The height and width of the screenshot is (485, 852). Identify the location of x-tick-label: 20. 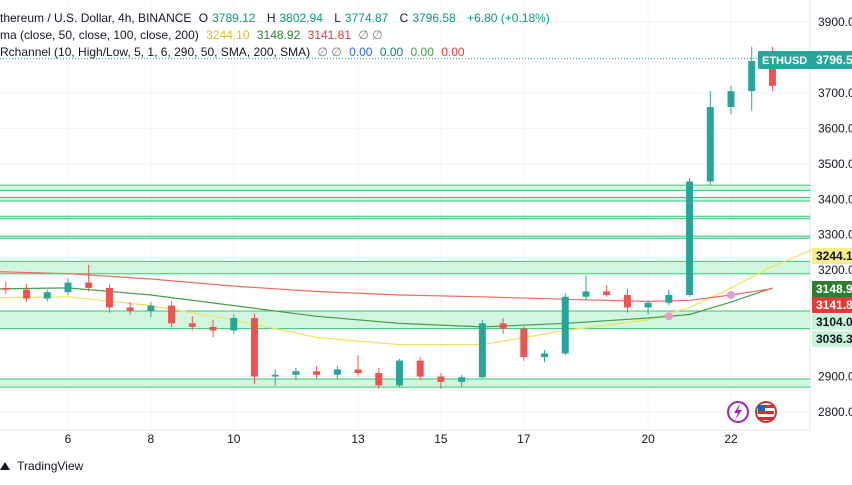
(648, 439).